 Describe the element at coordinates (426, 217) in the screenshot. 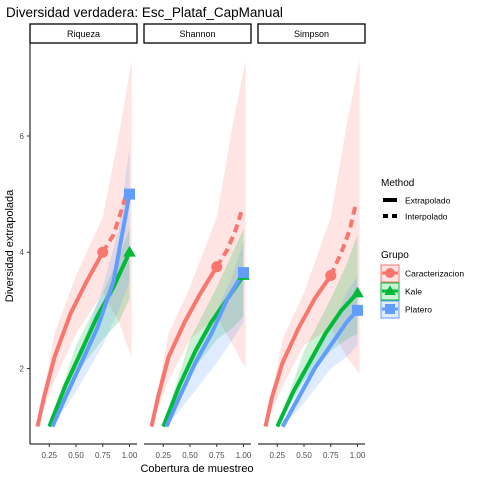

I see `legend-method-label: Interpolado` at that location.